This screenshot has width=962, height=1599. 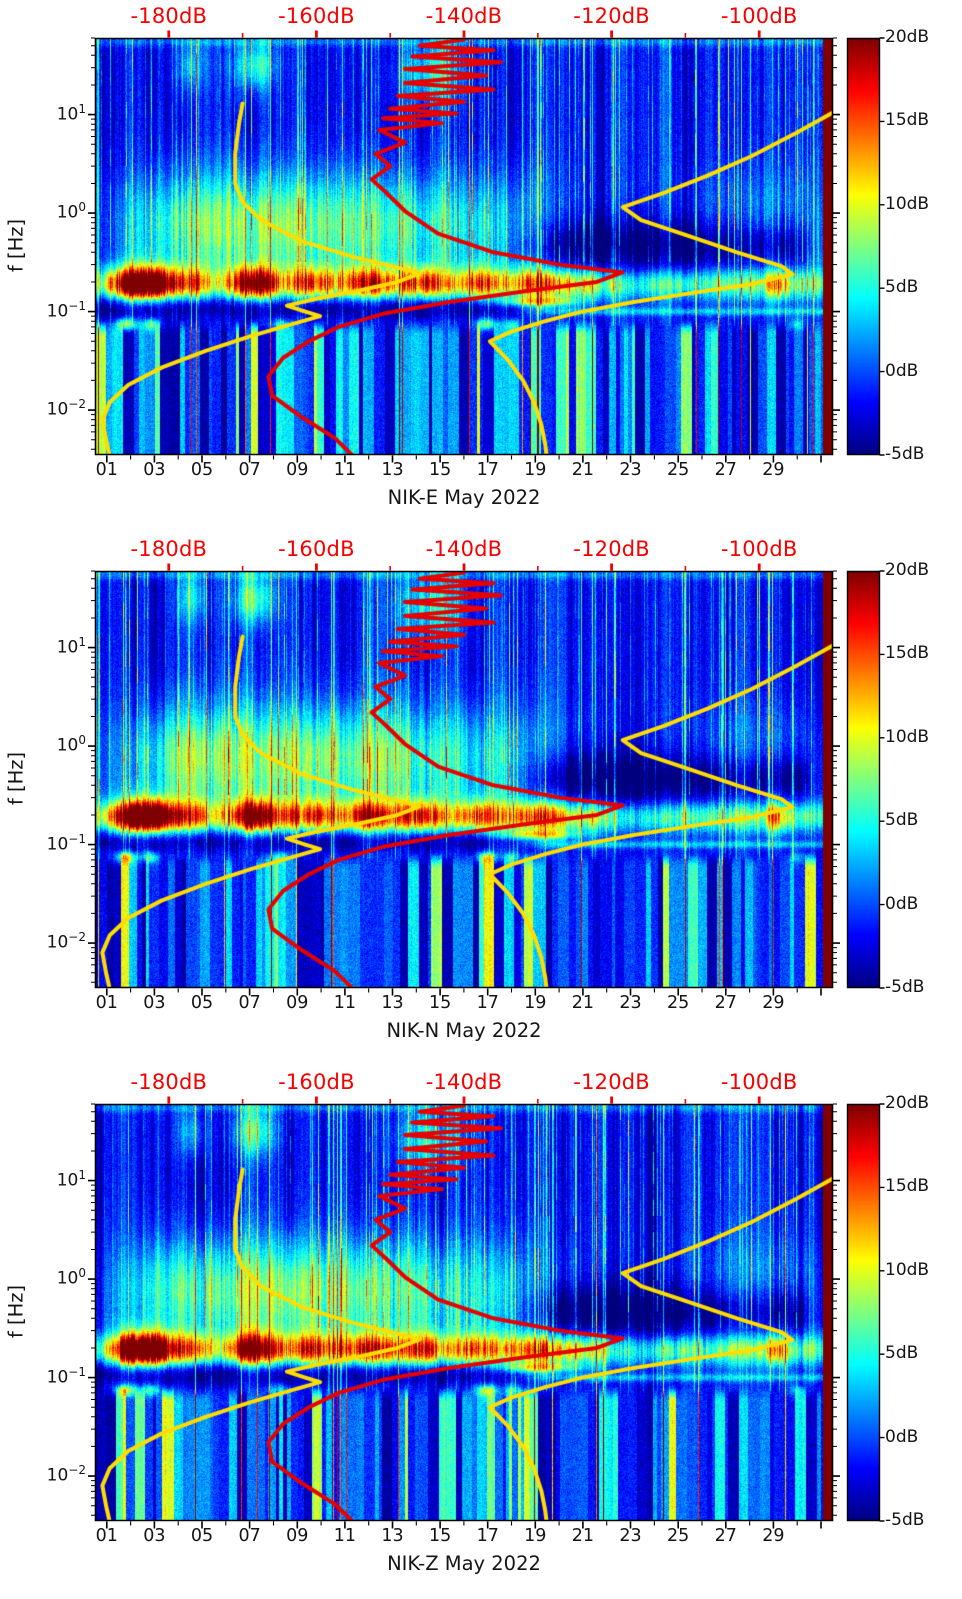 What do you see at coordinates (905, 987) in the screenshot?
I see `colorbar-tick-label: -5dB` at bounding box center [905, 987].